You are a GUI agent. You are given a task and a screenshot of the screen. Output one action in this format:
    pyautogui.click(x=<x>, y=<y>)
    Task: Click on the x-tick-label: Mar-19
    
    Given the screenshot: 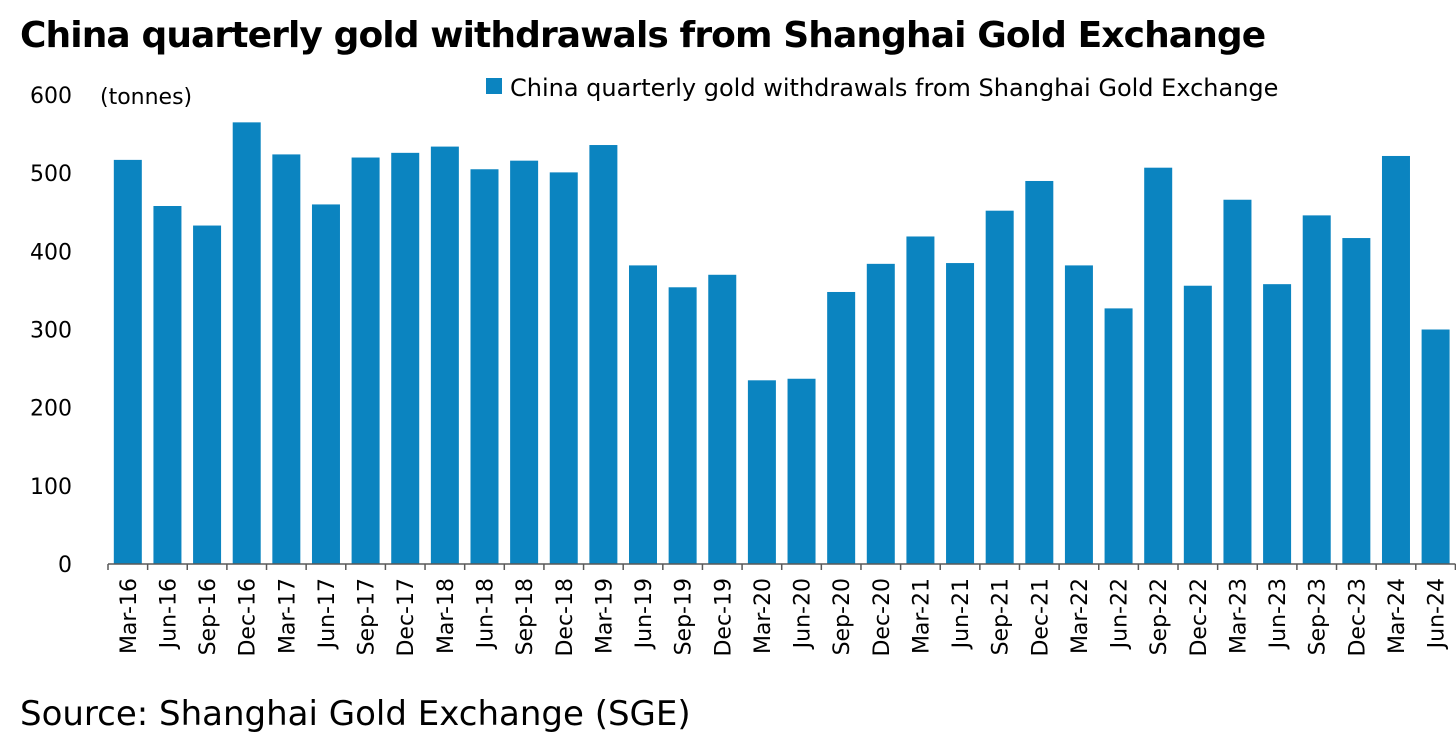 What is the action you would take?
    pyautogui.click(x=604, y=616)
    